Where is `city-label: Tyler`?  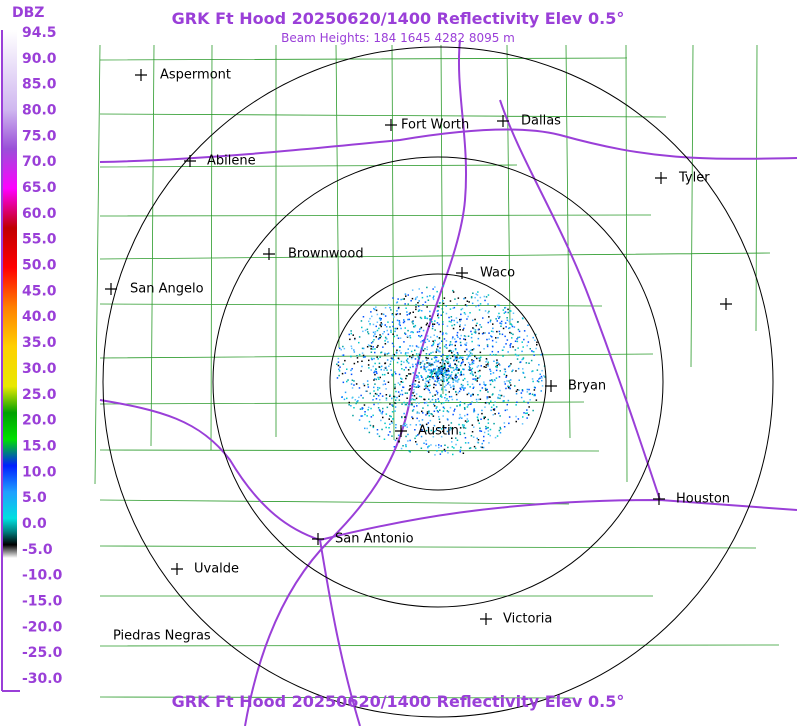
city-label: Tyler is located at coordinates (694, 178).